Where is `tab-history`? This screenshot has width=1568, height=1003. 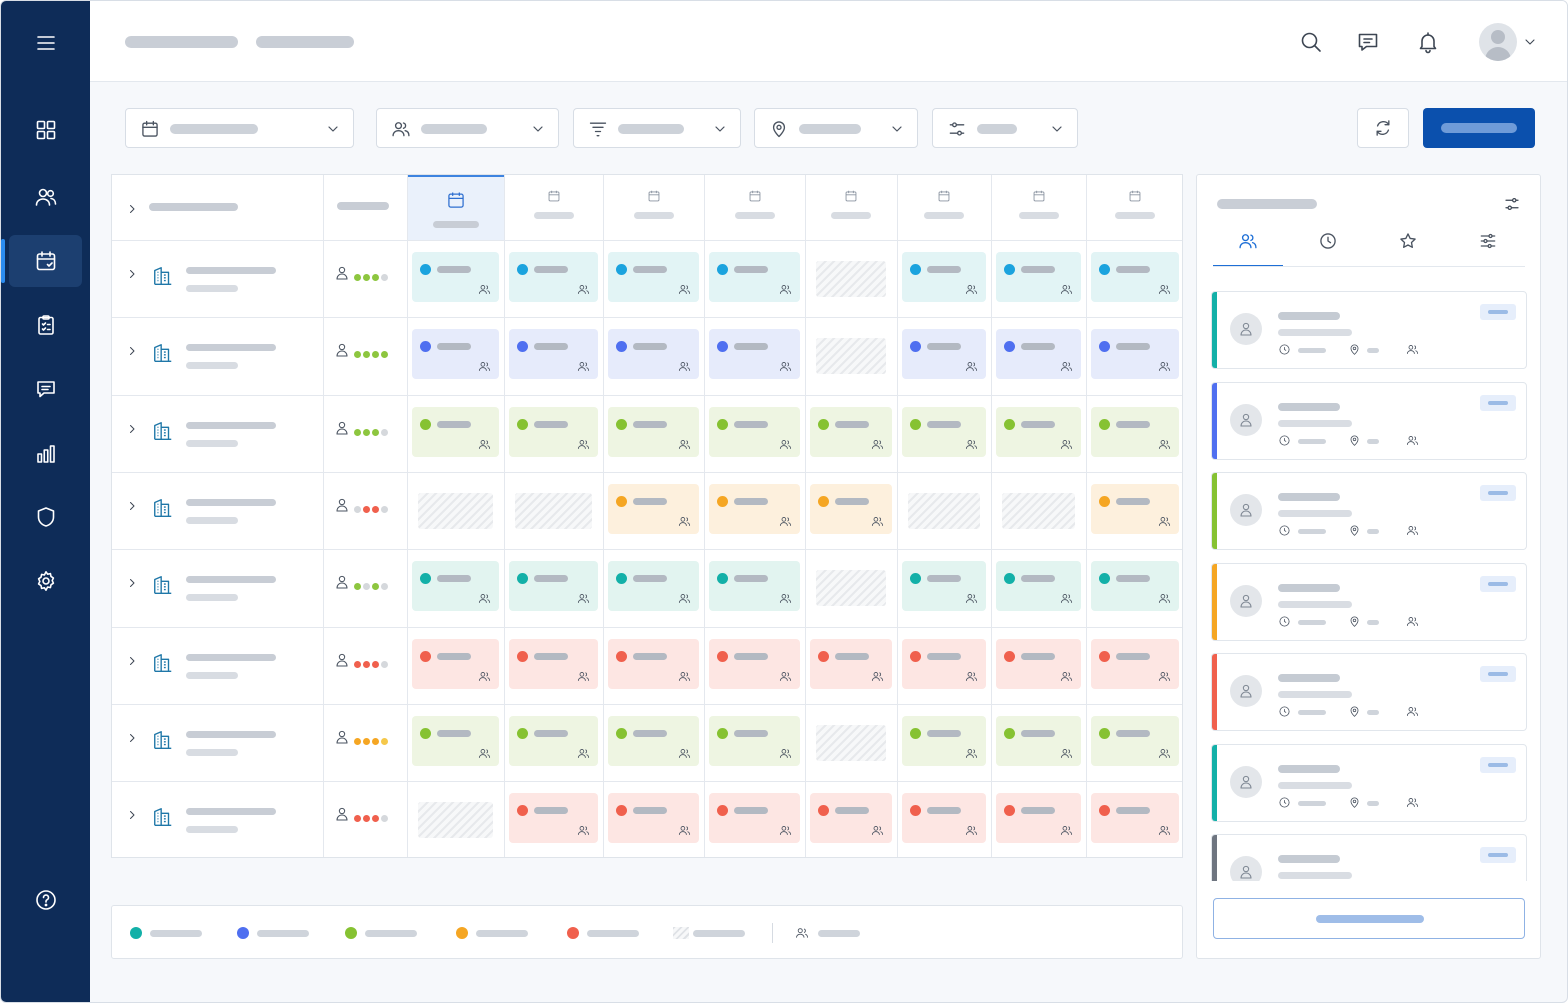 tab-history is located at coordinates (1328, 249).